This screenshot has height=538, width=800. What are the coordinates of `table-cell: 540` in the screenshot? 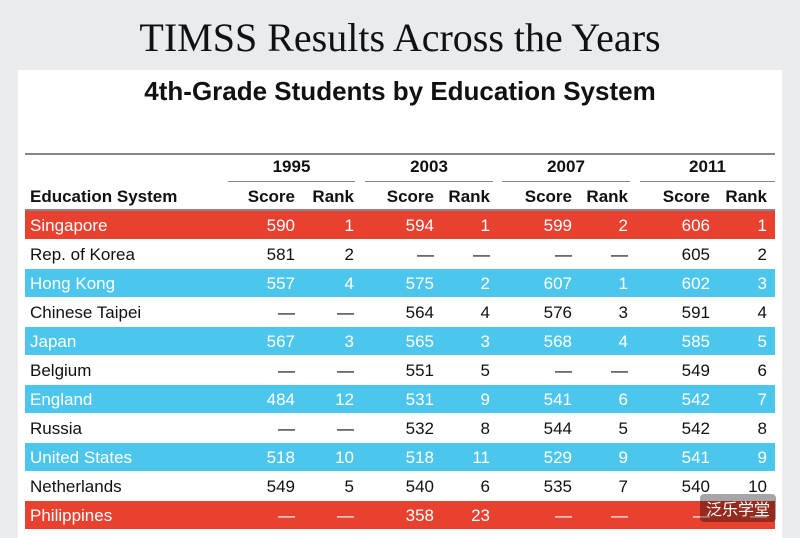 It's located at (695, 486).